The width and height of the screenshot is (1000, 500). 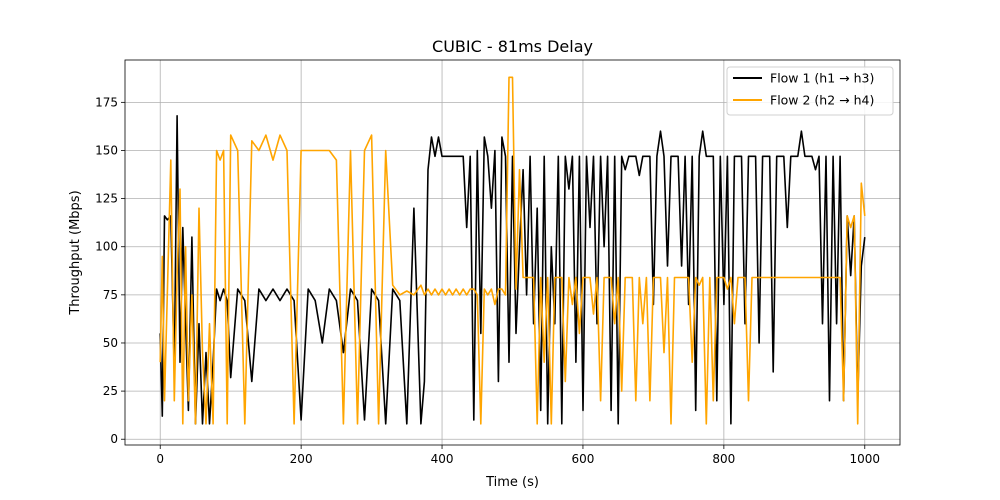 I want to click on y-tick-label: 0, so click(x=114, y=439).